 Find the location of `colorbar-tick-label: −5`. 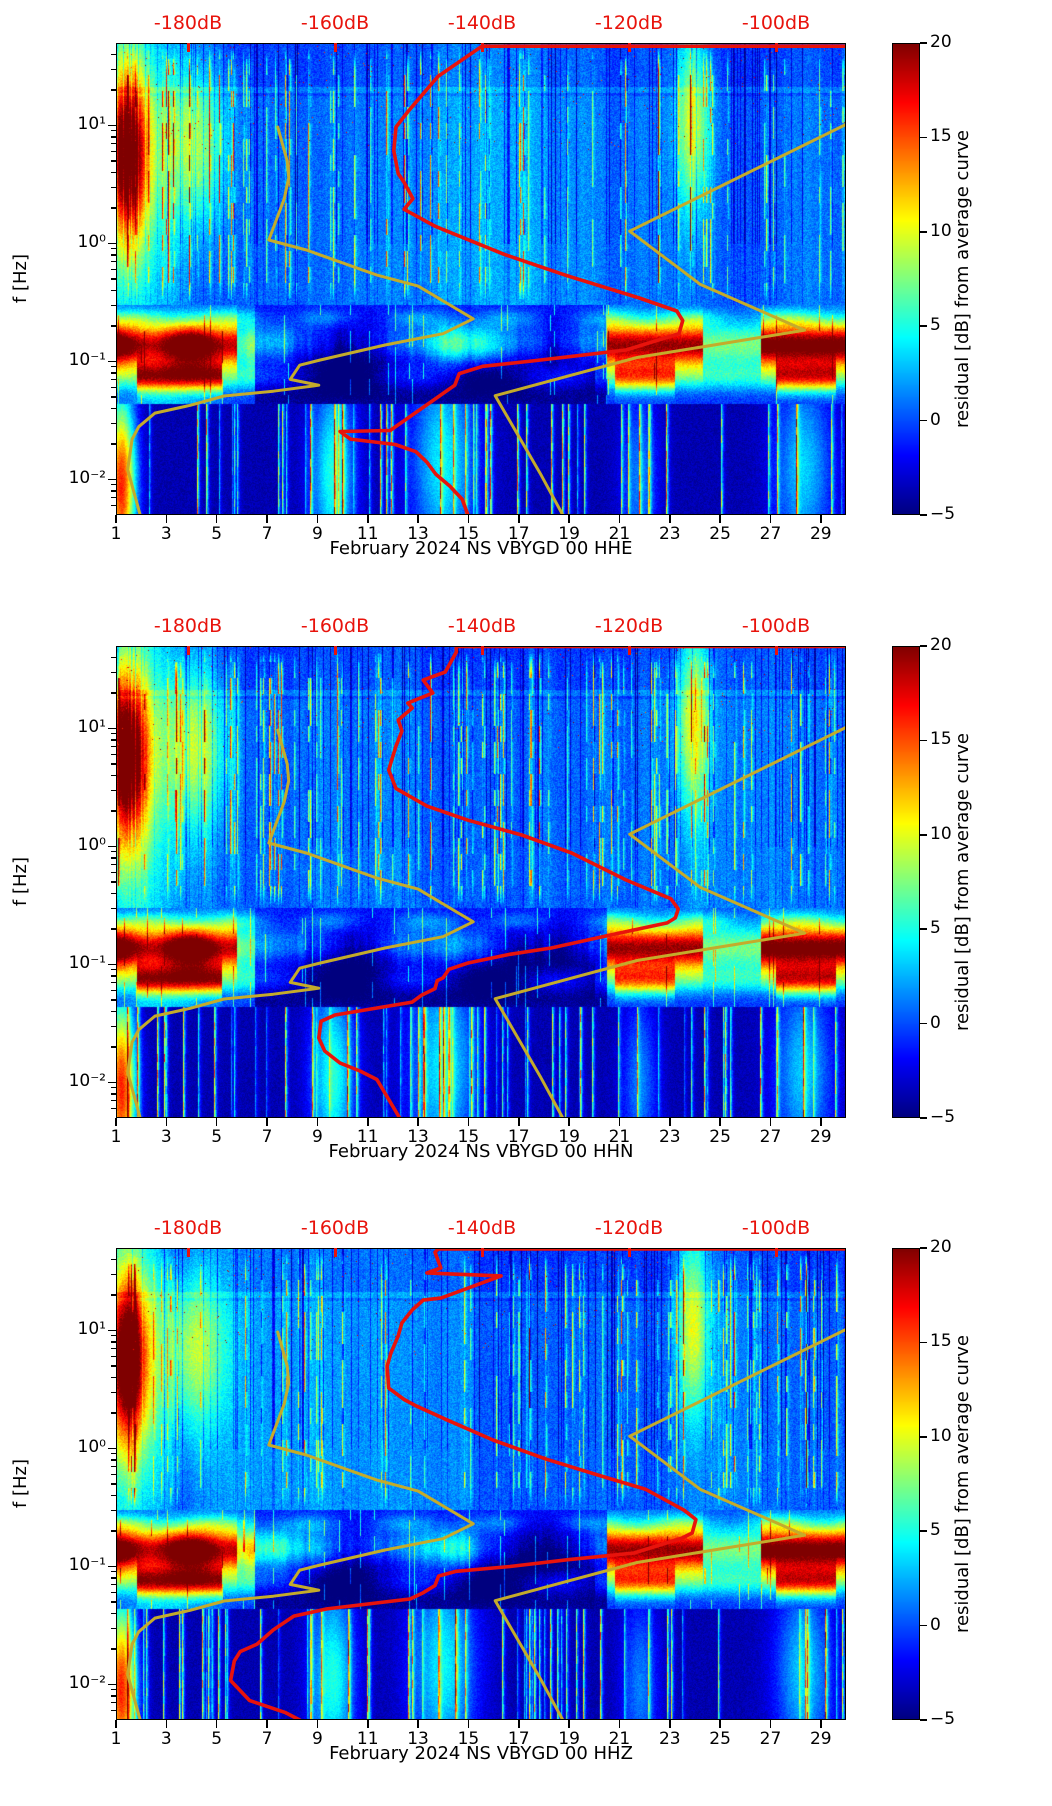

colorbar-tick-label: −5 is located at coordinates (943, 514).